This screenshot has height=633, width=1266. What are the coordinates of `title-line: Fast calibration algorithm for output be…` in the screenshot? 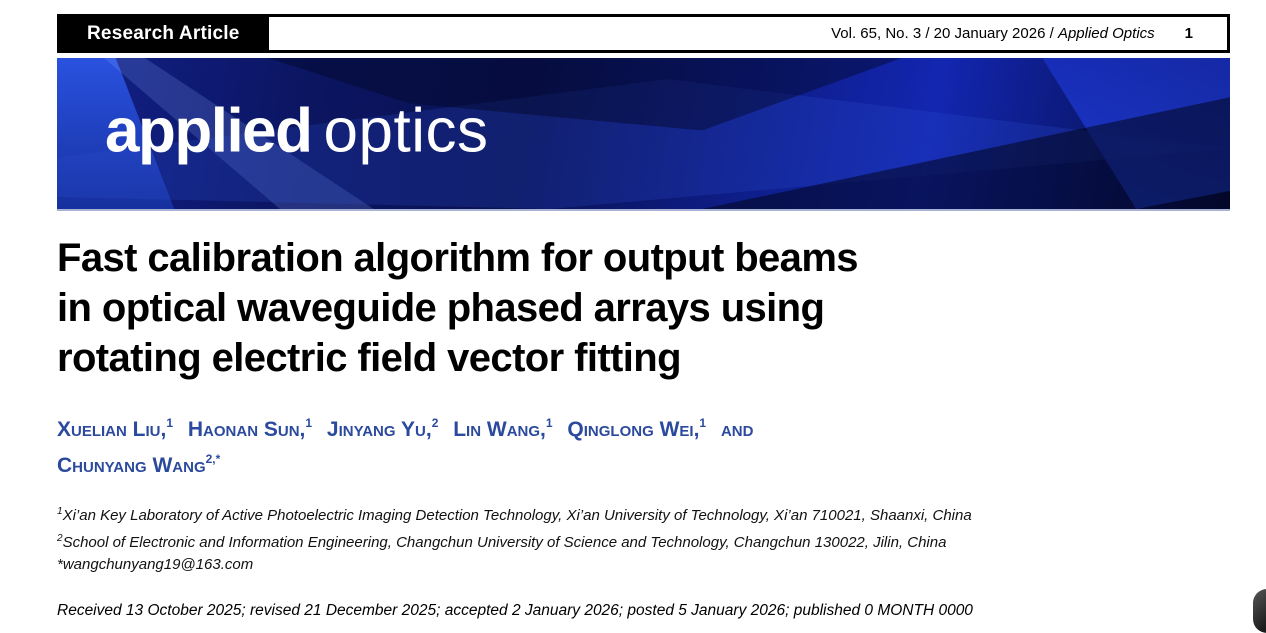 It's located at (458, 258).